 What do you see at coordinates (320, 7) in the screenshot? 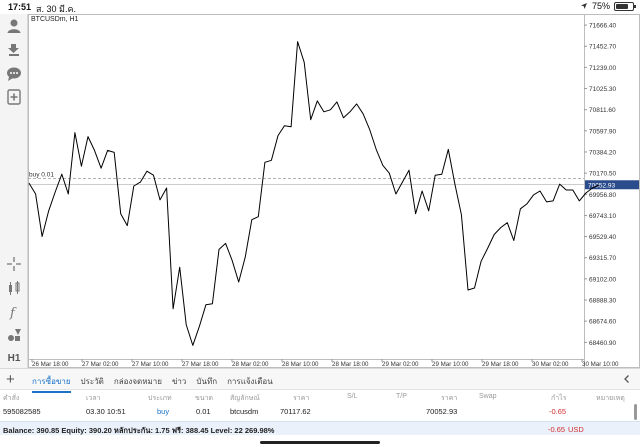
I see `status-bar: 17:51 ส. 30 มี.ค. 75%` at bounding box center [320, 7].